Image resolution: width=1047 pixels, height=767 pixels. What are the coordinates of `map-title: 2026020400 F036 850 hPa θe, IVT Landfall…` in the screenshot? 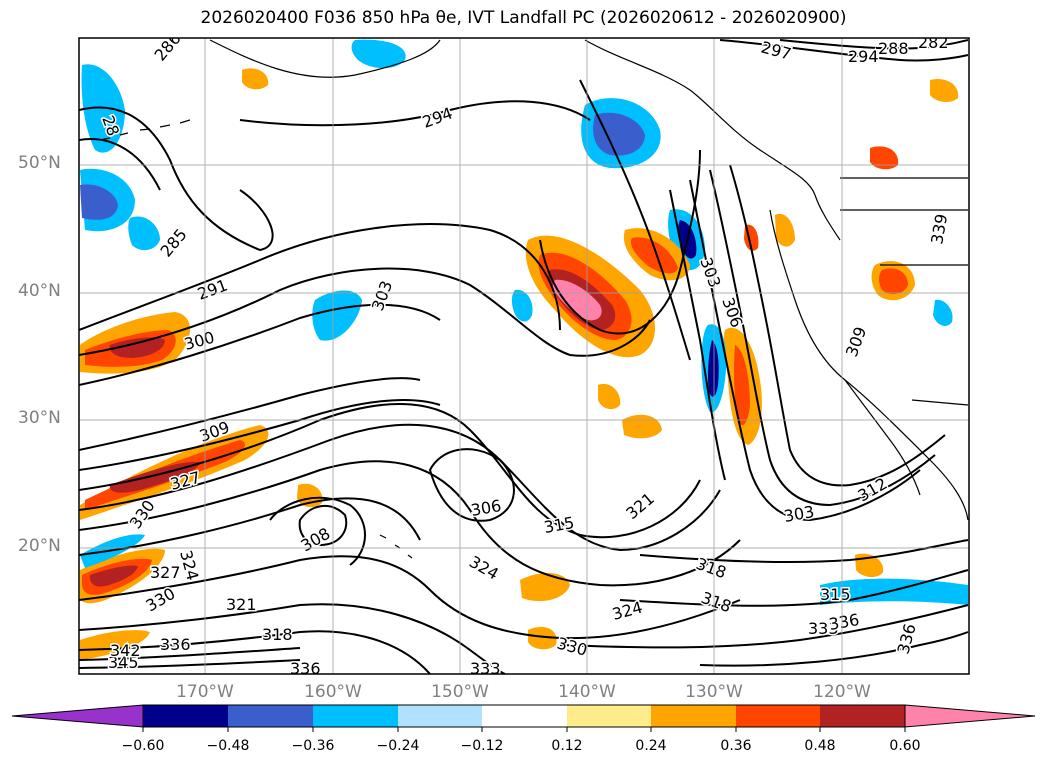 It's located at (523, 18).